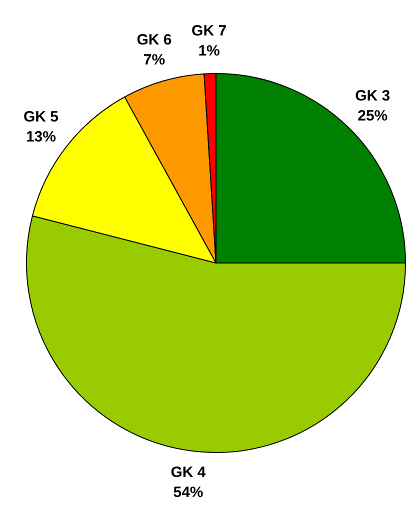 This screenshot has width=406, height=512. What do you see at coordinates (209, 31) in the screenshot?
I see `slice-label: GK 7` at bounding box center [209, 31].